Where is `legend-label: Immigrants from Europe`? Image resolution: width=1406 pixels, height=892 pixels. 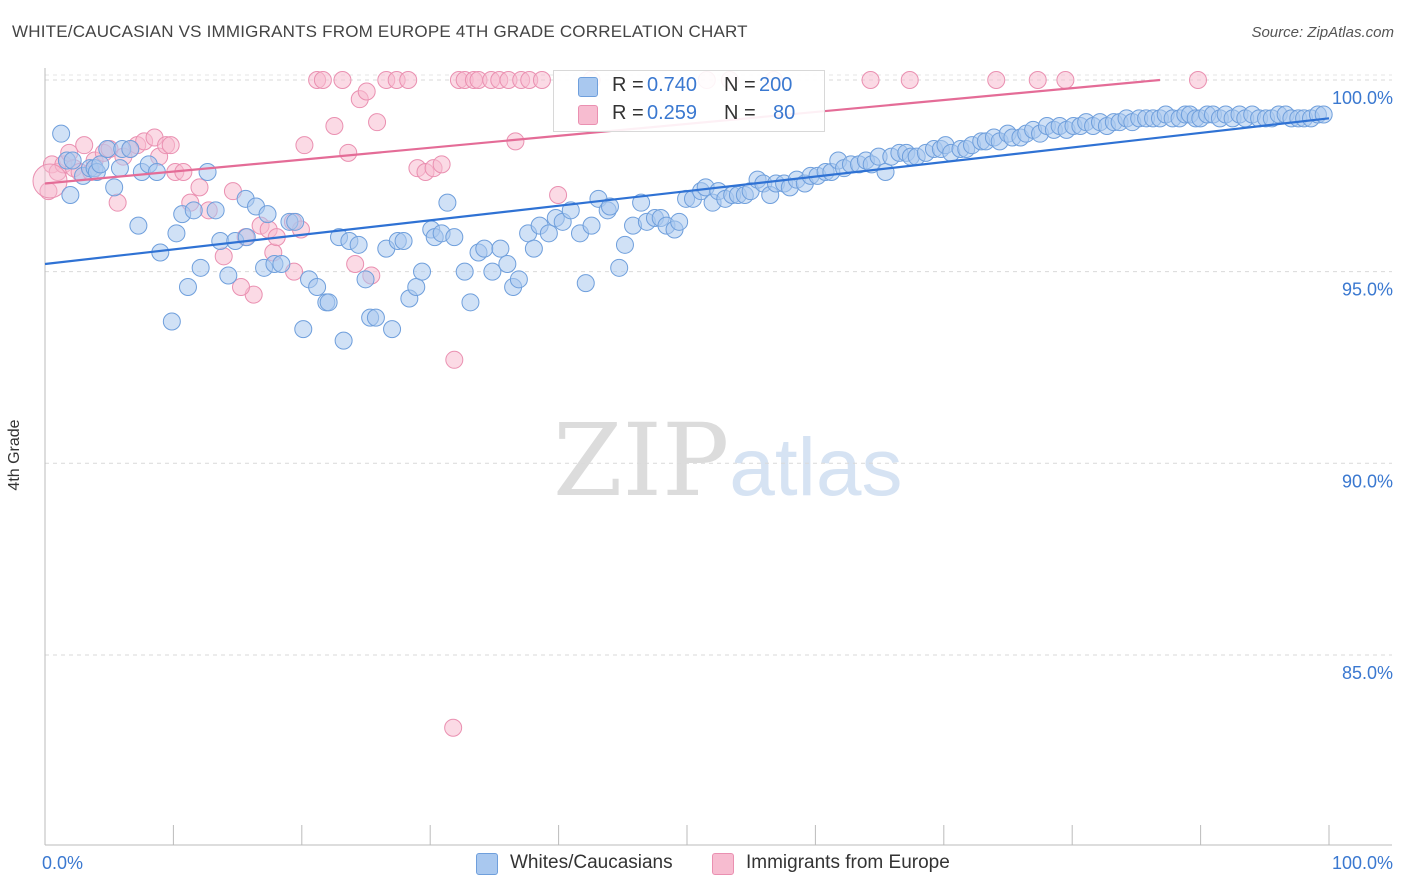
legend-label: Immigrants from Europe is located at coordinates (848, 862).